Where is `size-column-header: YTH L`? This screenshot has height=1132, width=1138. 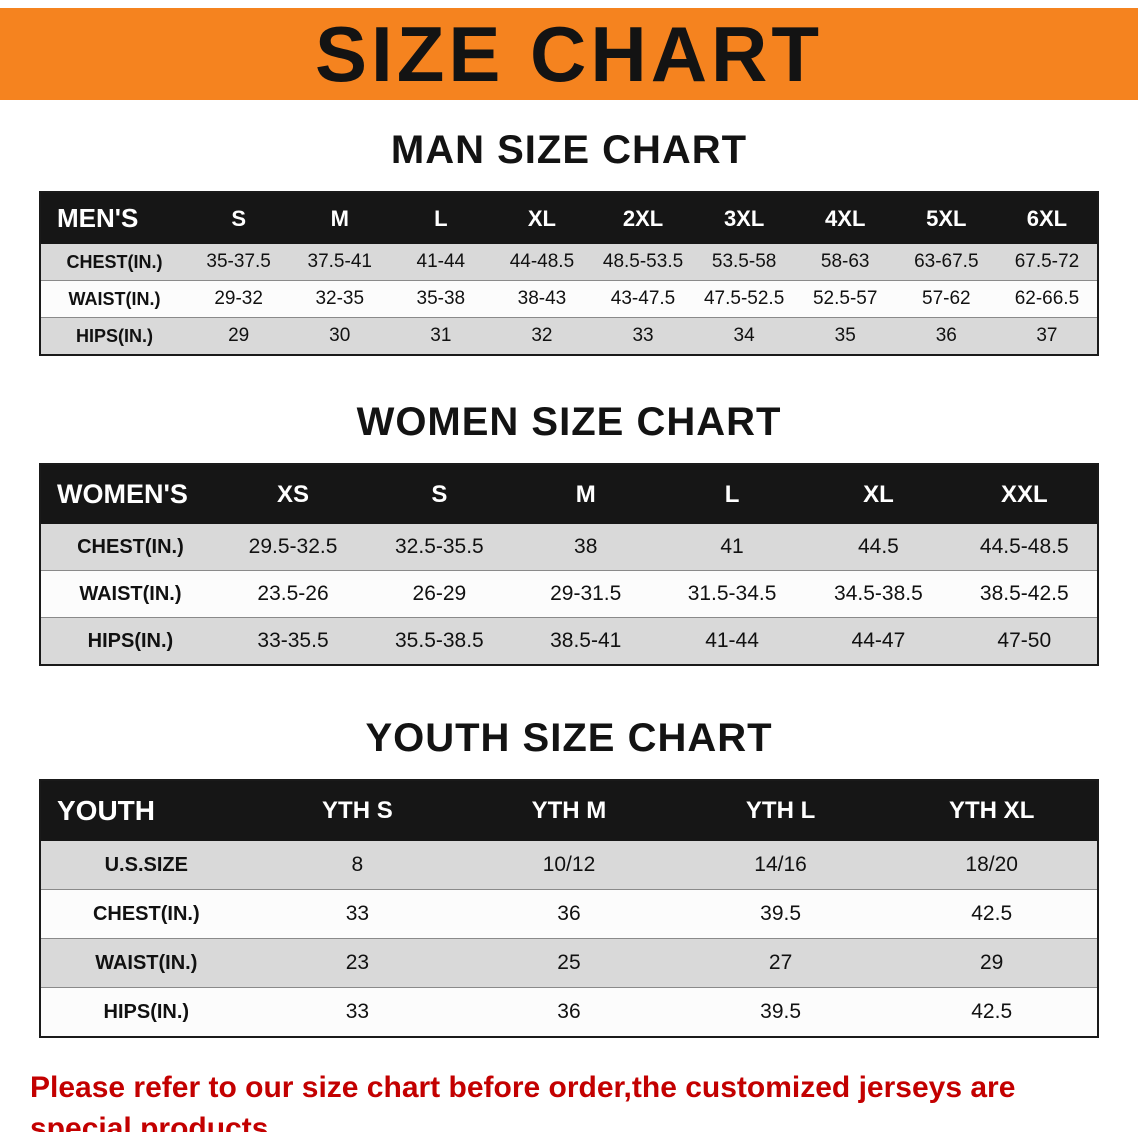 size-column-header: YTH L is located at coordinates (780, 810).